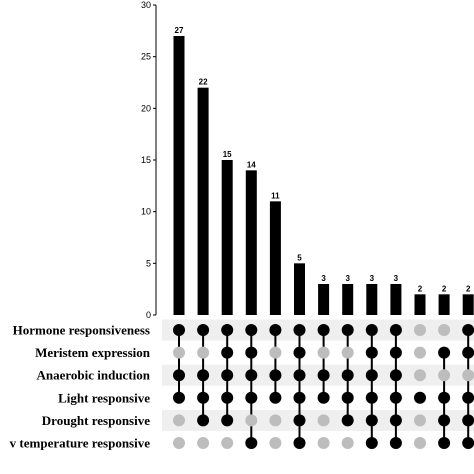  Describe the element at coordinates (179, 30) in the screenshot. I see `bar-value-label: 27` at that location.